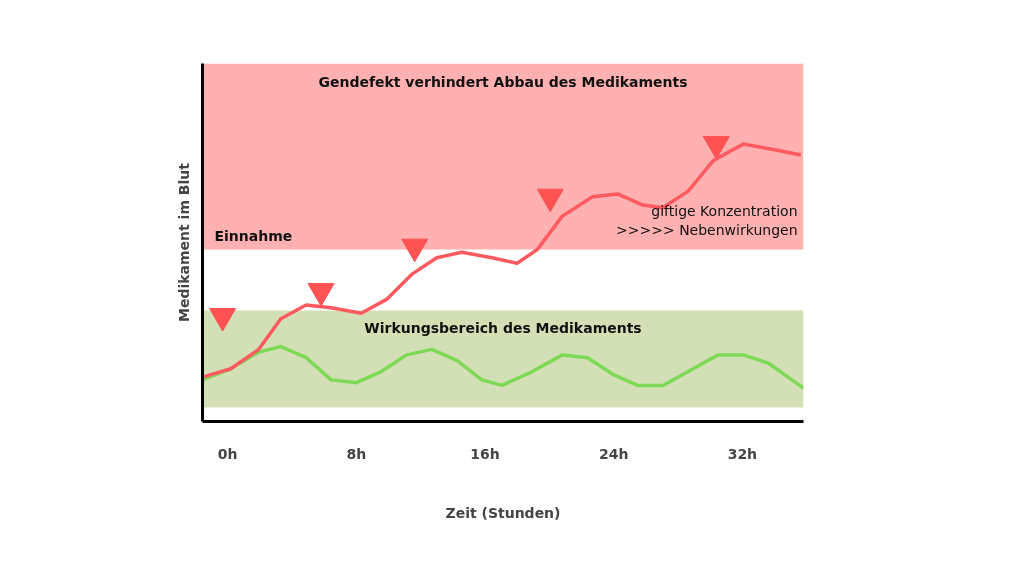  I want to click on annotation: giftige Konzentration >>>>> Nebenwirkungen, so click(707, 221).